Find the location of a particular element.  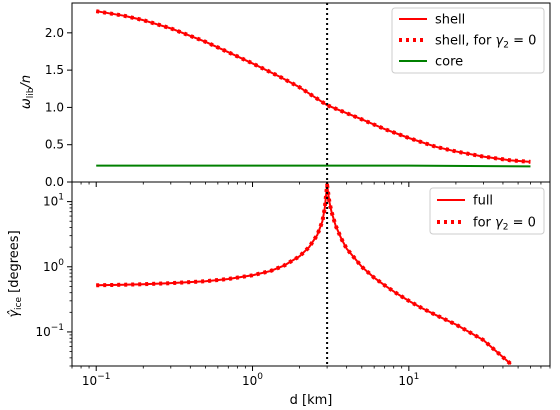

legend-label-shell: shell is located at coordinates (450, 20).